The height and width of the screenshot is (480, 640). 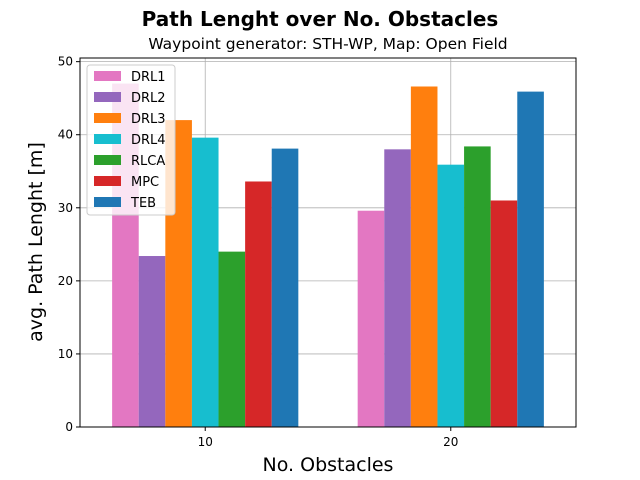 I want to click on y-tick-label: 30, so click(x=65, y=208).